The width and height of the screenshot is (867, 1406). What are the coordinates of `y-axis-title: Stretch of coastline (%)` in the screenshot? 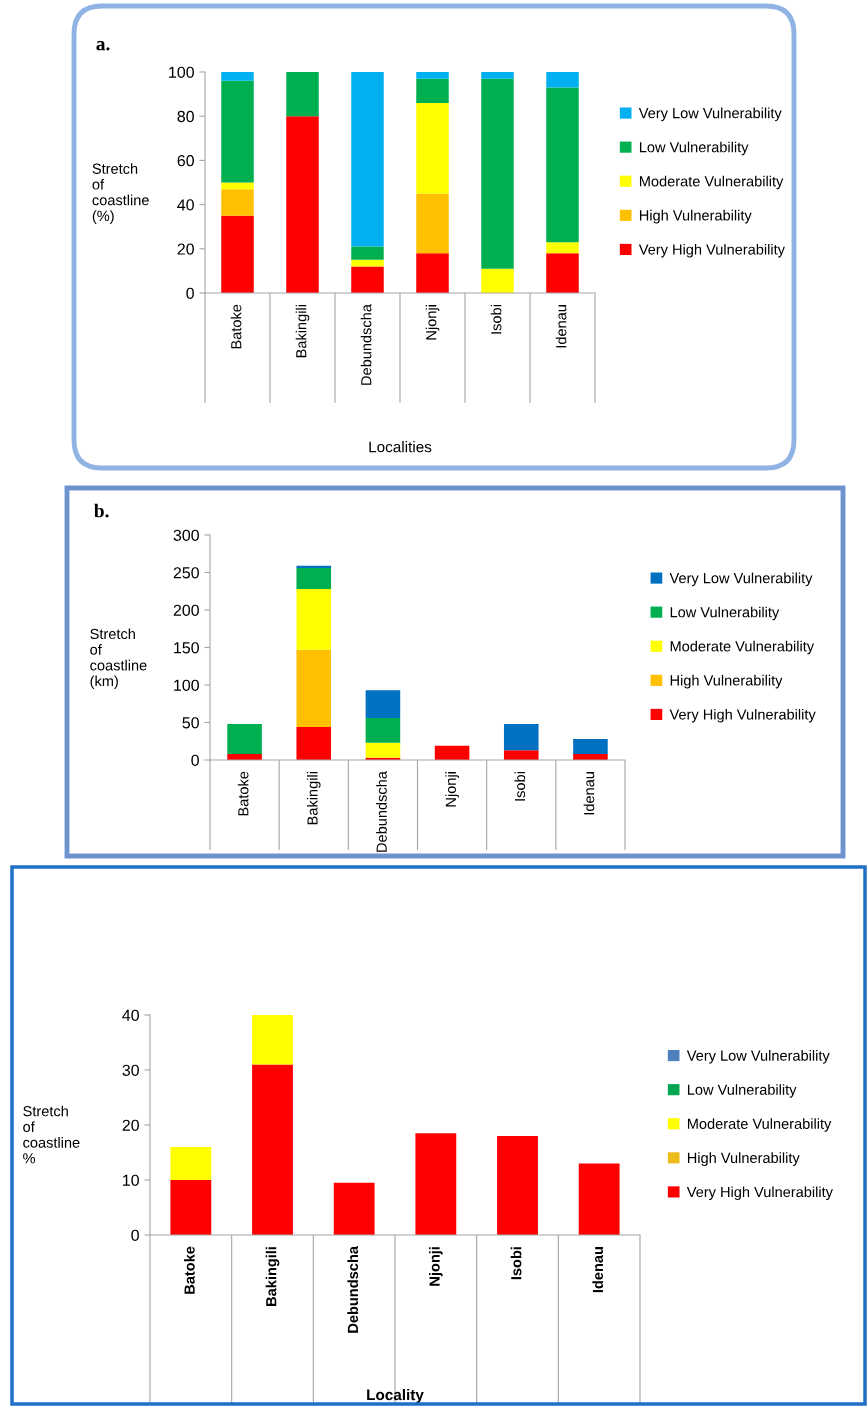 It's located at (120, 193).